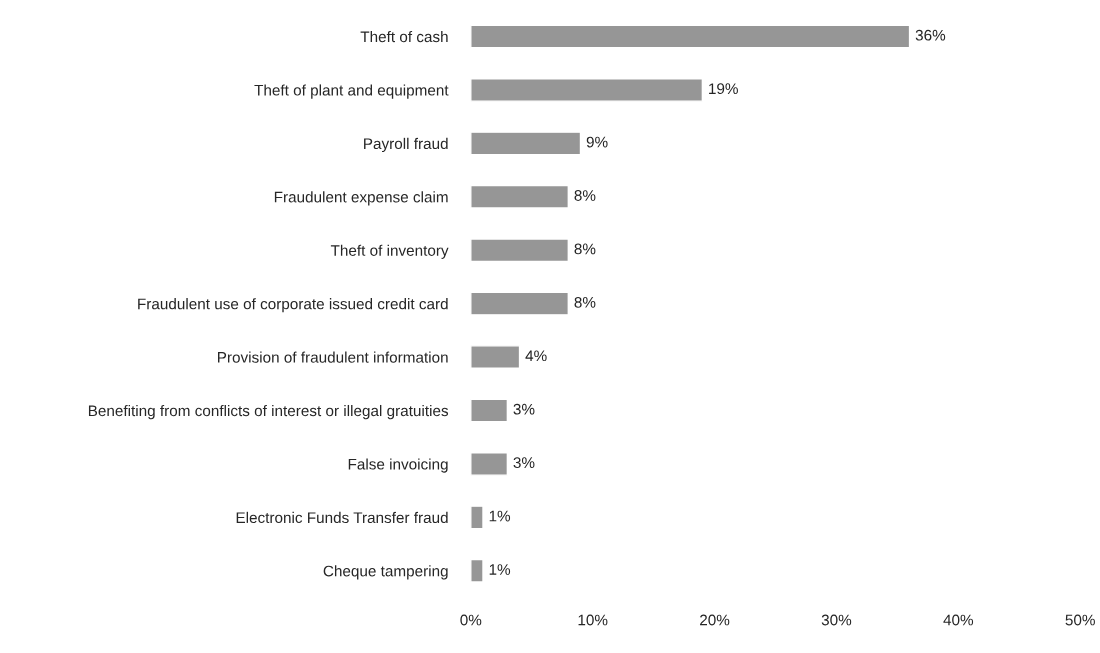 The width and height of the screenshot is (1100, 653). I want to click on x-tick-label: 10%, so click(593, 620).